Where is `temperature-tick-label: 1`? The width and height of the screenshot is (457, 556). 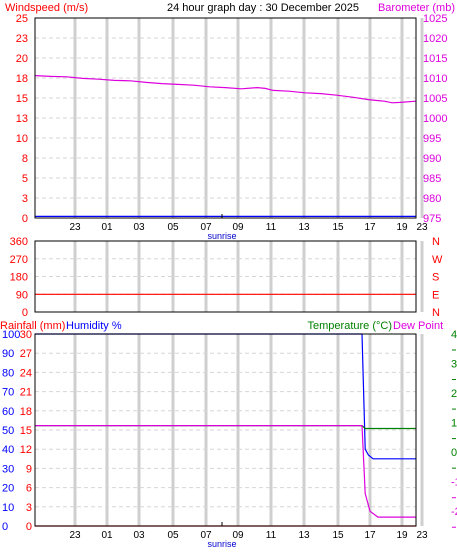 temperature-tick-label: 1 is located at coordinates (454, 424).